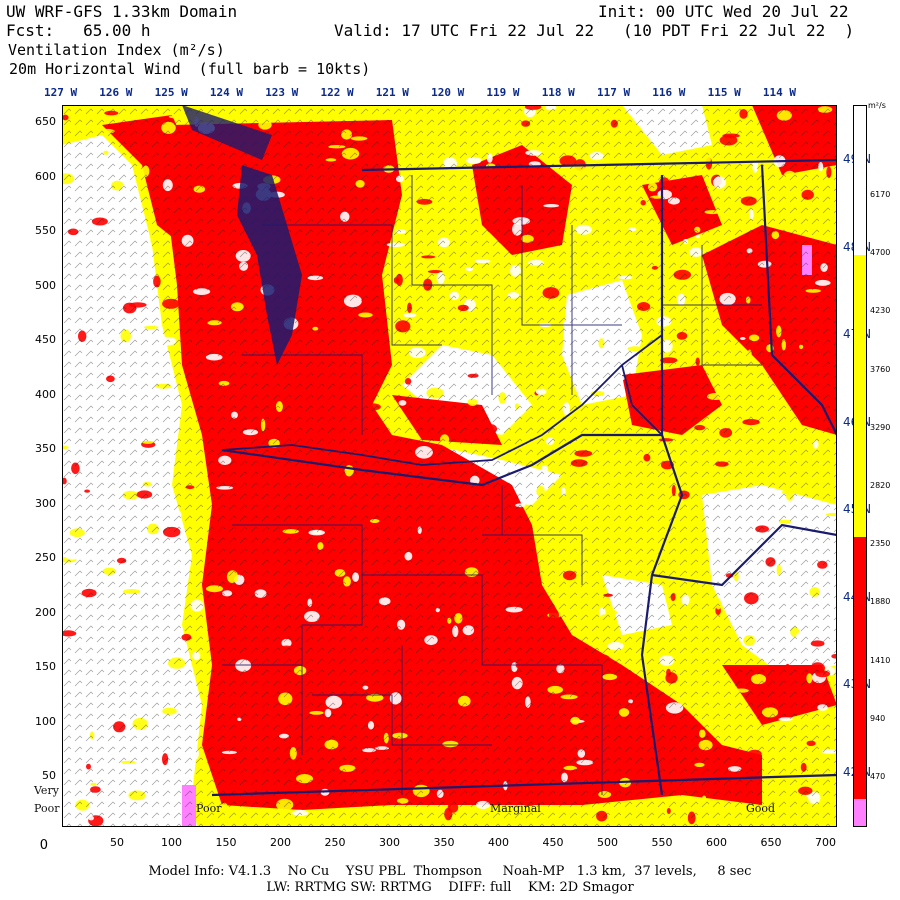 Image resolution: width=900 pixels, height=900 pixels. I want to click on x-tick-label: 300, so click(389, 842).